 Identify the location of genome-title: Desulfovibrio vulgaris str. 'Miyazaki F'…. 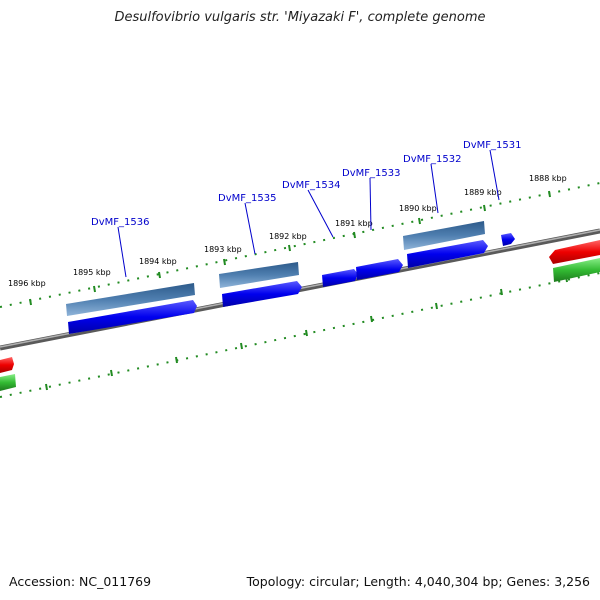
(300, 17).